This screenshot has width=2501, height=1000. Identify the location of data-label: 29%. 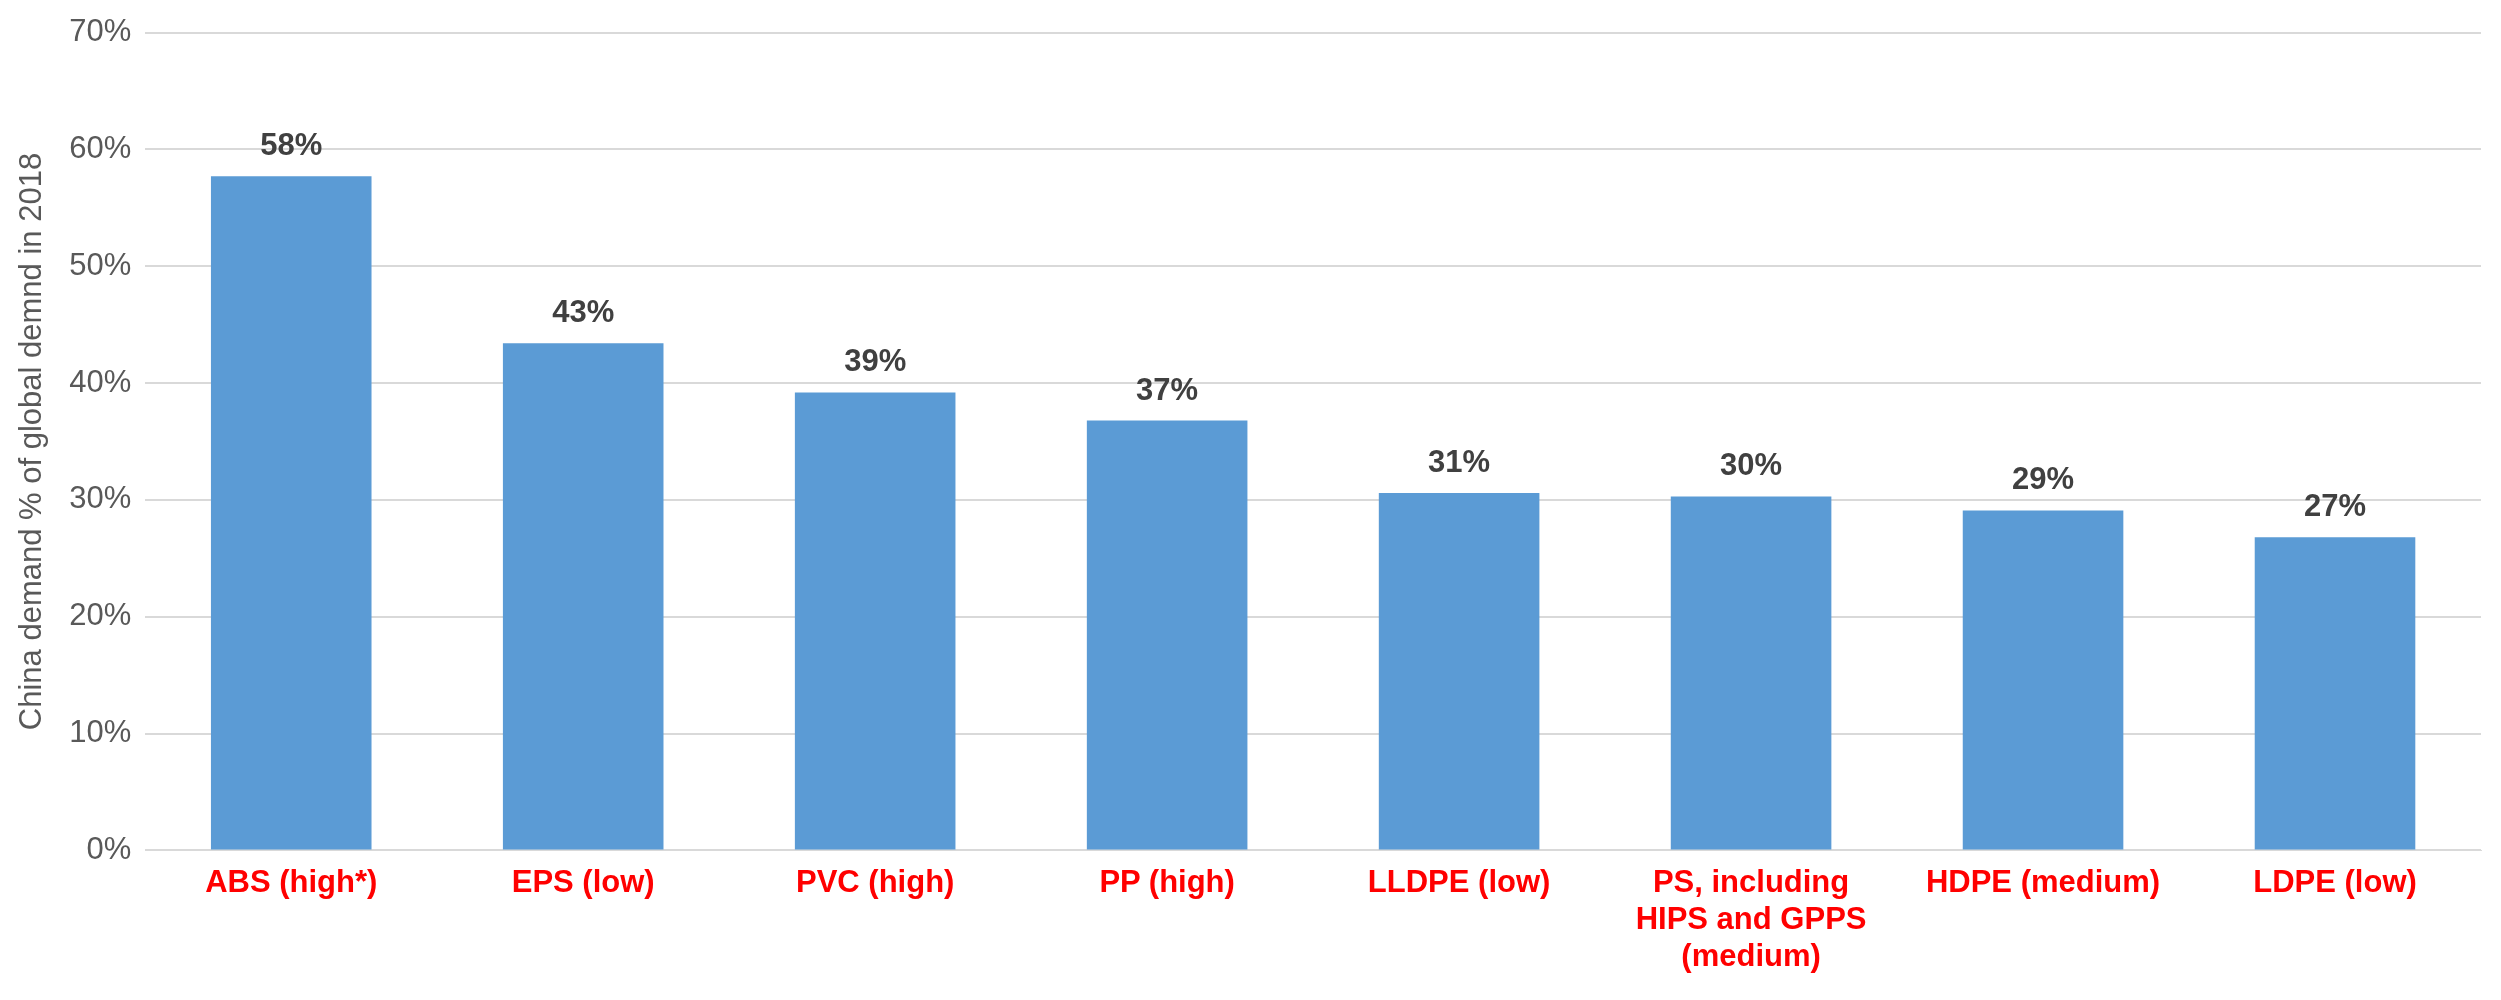
(2043, 479).